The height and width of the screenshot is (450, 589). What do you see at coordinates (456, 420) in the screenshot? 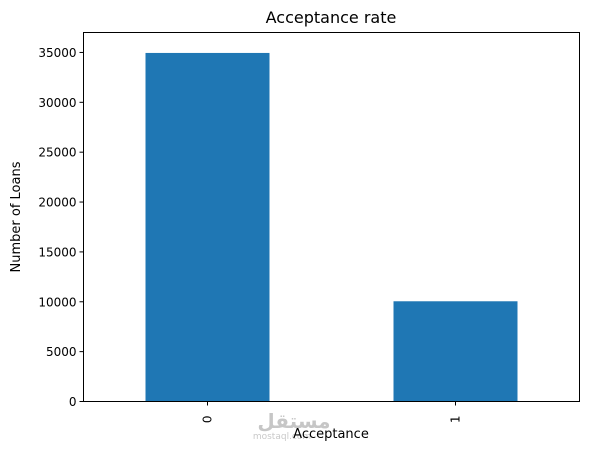
I see `x-tick-label: 1` at bounding box center [456, 420].